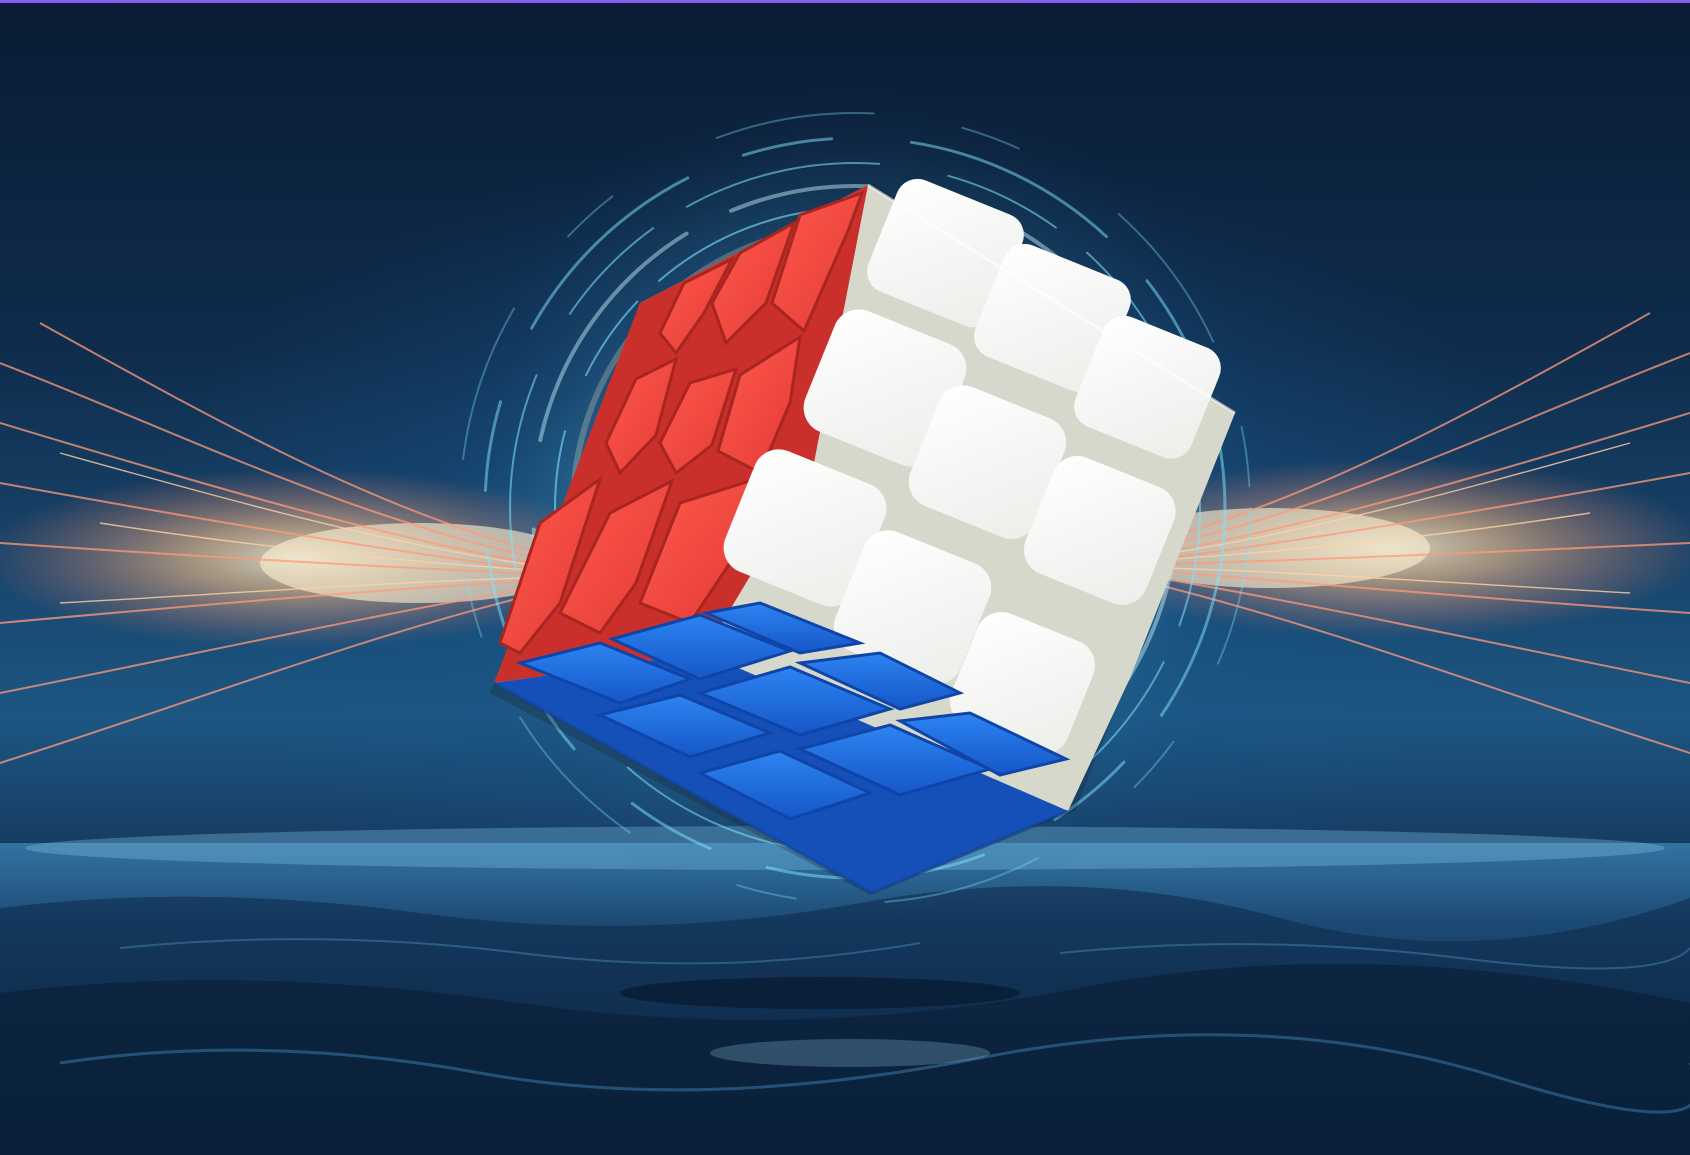 The height and width of the screenshot is (1155, 1690). Describe the element at coordinates (681, 434) in the screenshot. I see `red-face` at that location.